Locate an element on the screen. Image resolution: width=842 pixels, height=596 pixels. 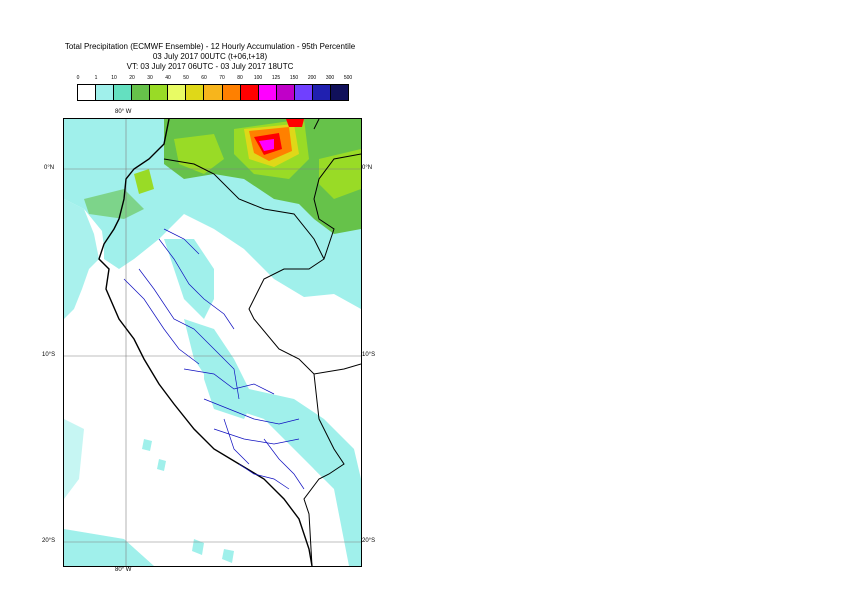
legend-label: 50 is located at coordinates (186, 78).